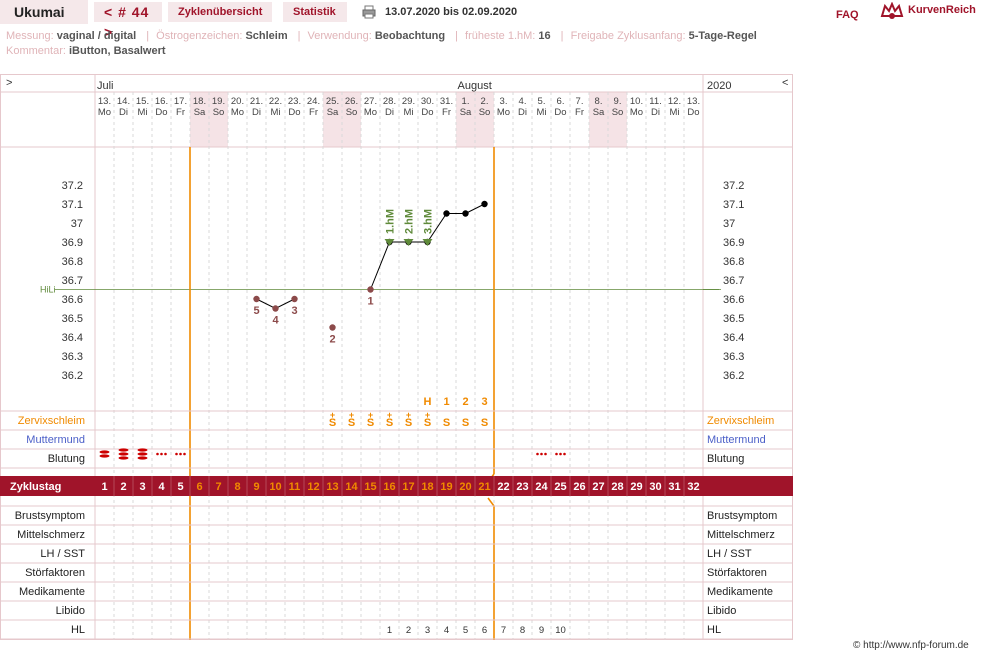  Describe the element at coordinates (742, 516) in the screenshot. I see `row-label-right: Brustsymptom` at that location.